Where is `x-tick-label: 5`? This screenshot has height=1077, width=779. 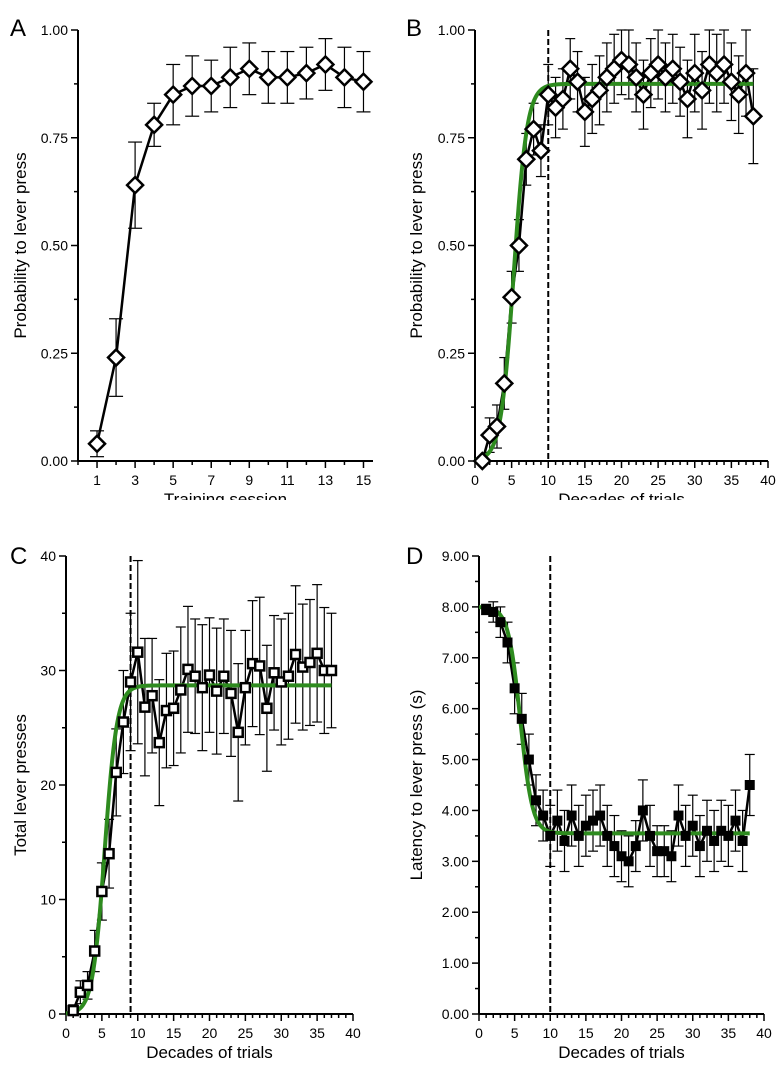 x-tick-label: 5 is located at coordinates (515, 1033).